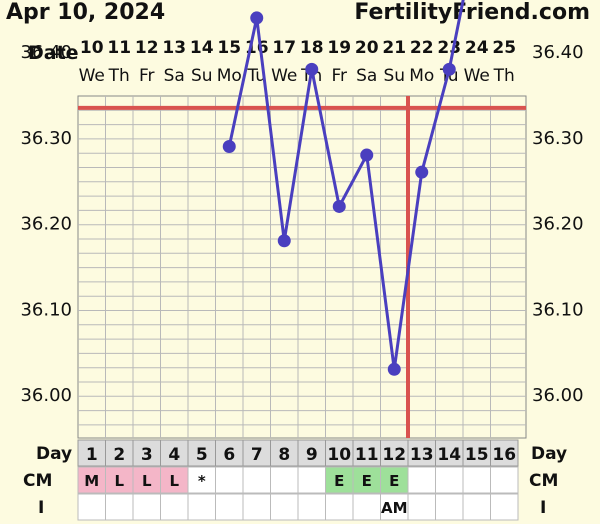 The height and width of the screenshot is (524, 600). I want to click on cycle-day-number: 6, so click(229, 455).